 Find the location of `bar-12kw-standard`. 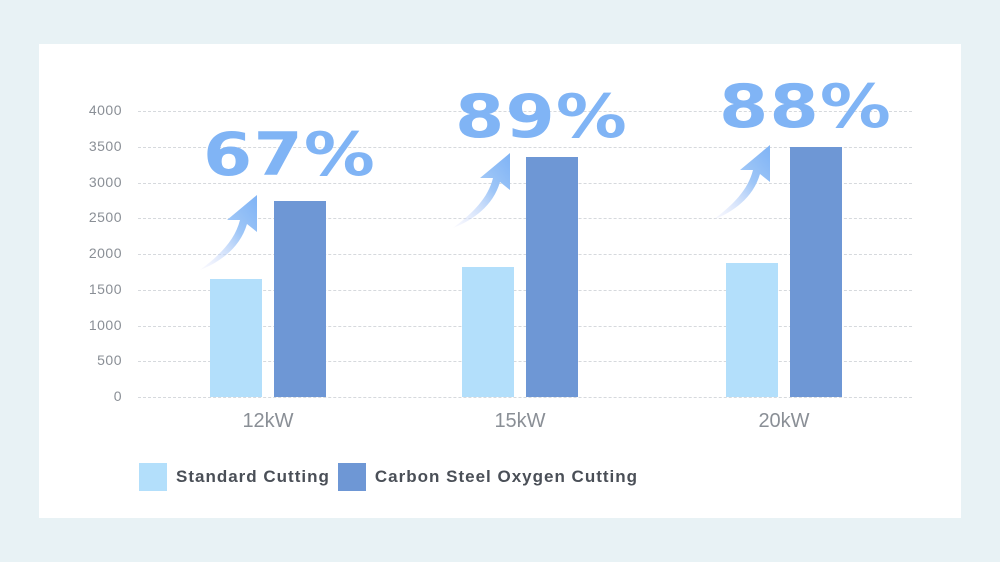

bar-12kw-standard is located at coordinates (236, 338).